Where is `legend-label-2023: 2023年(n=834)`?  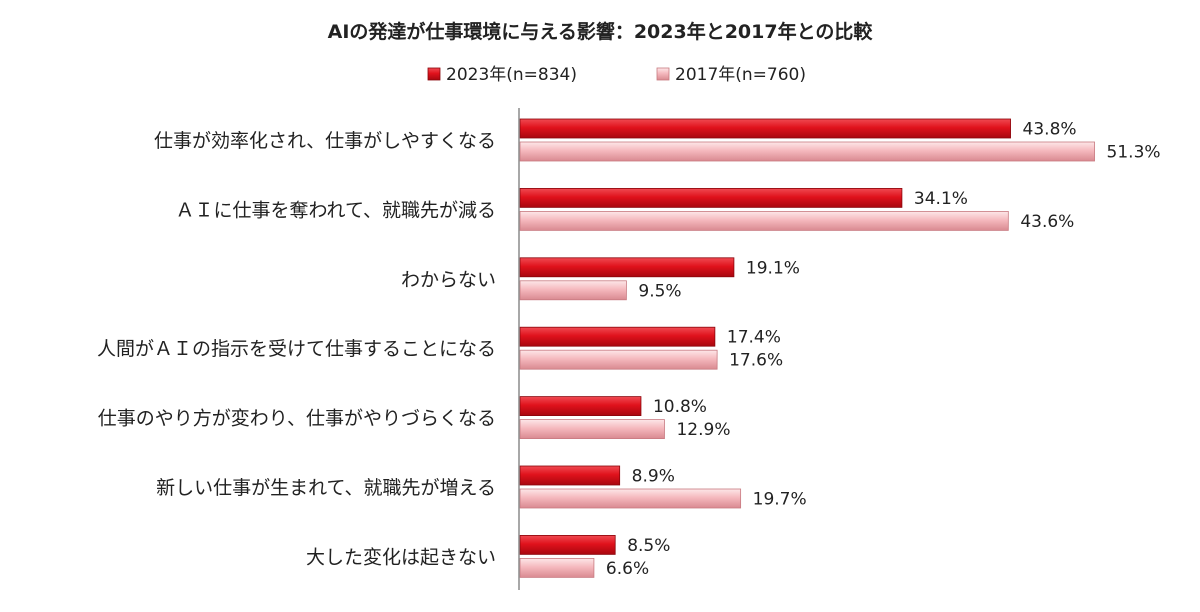
legend-label-2023: 2023年(n=834) is located at coordinates (511, 75).